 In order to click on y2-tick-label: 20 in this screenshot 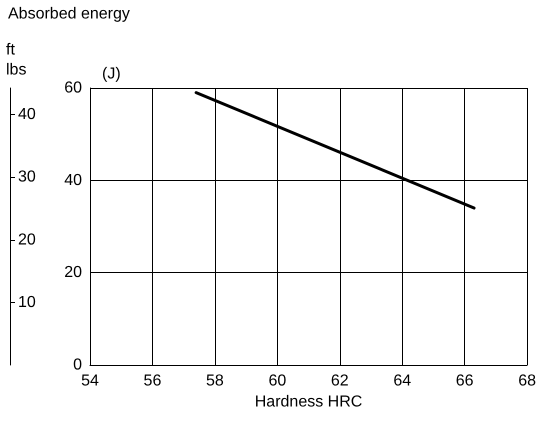, I will do `click(27, 239)`.